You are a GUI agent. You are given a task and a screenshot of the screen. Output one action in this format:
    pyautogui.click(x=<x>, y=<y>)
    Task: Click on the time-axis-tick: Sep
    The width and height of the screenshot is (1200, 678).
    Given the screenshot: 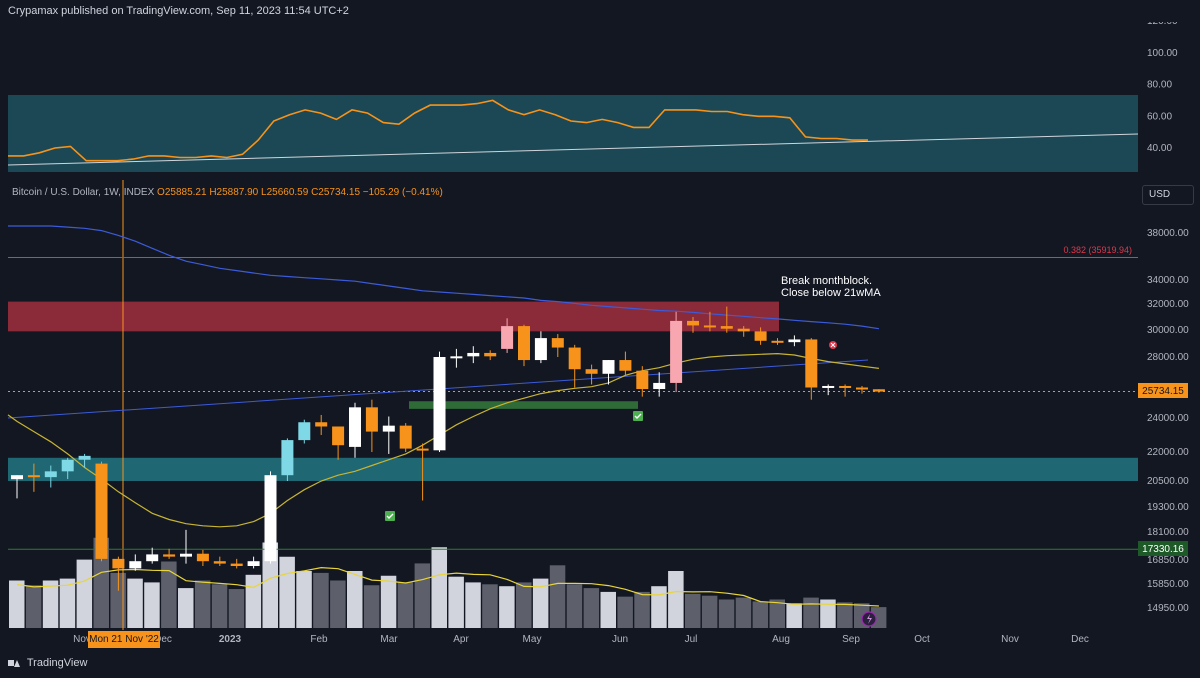 What is the action you would take?
    pyautogui.click(x=851, y=639)
    